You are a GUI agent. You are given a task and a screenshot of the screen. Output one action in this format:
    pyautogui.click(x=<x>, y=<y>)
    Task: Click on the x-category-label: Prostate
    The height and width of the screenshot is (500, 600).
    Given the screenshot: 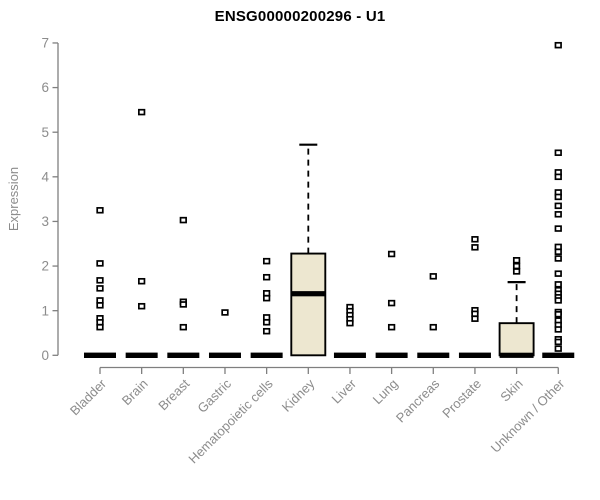 What is the action you would take?
    pyautogui.click(x=461, y=398)
    